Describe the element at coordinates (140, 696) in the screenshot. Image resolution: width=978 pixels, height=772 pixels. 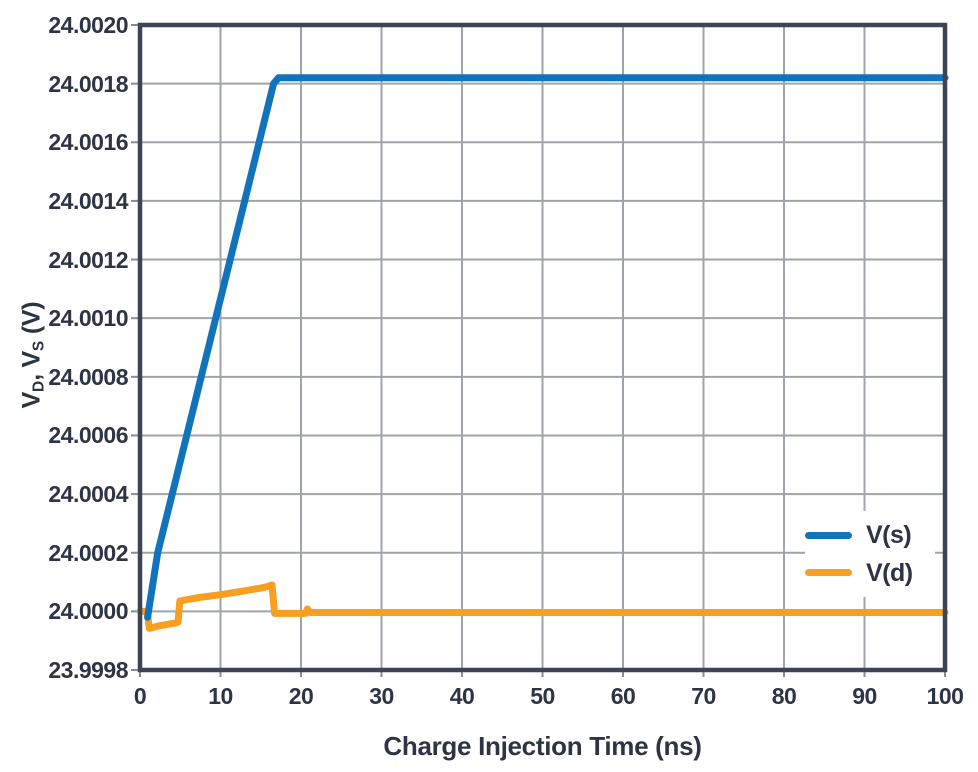
I see `x-tick-label: 0` at that location.